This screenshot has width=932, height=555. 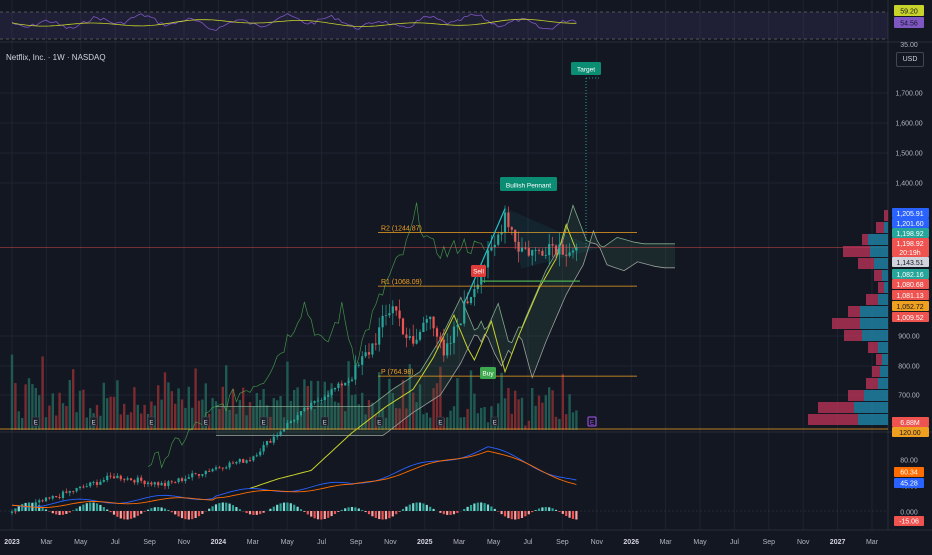 I want to click on price-axis-badge-label: 6.88M, so click(x=910, y=423).